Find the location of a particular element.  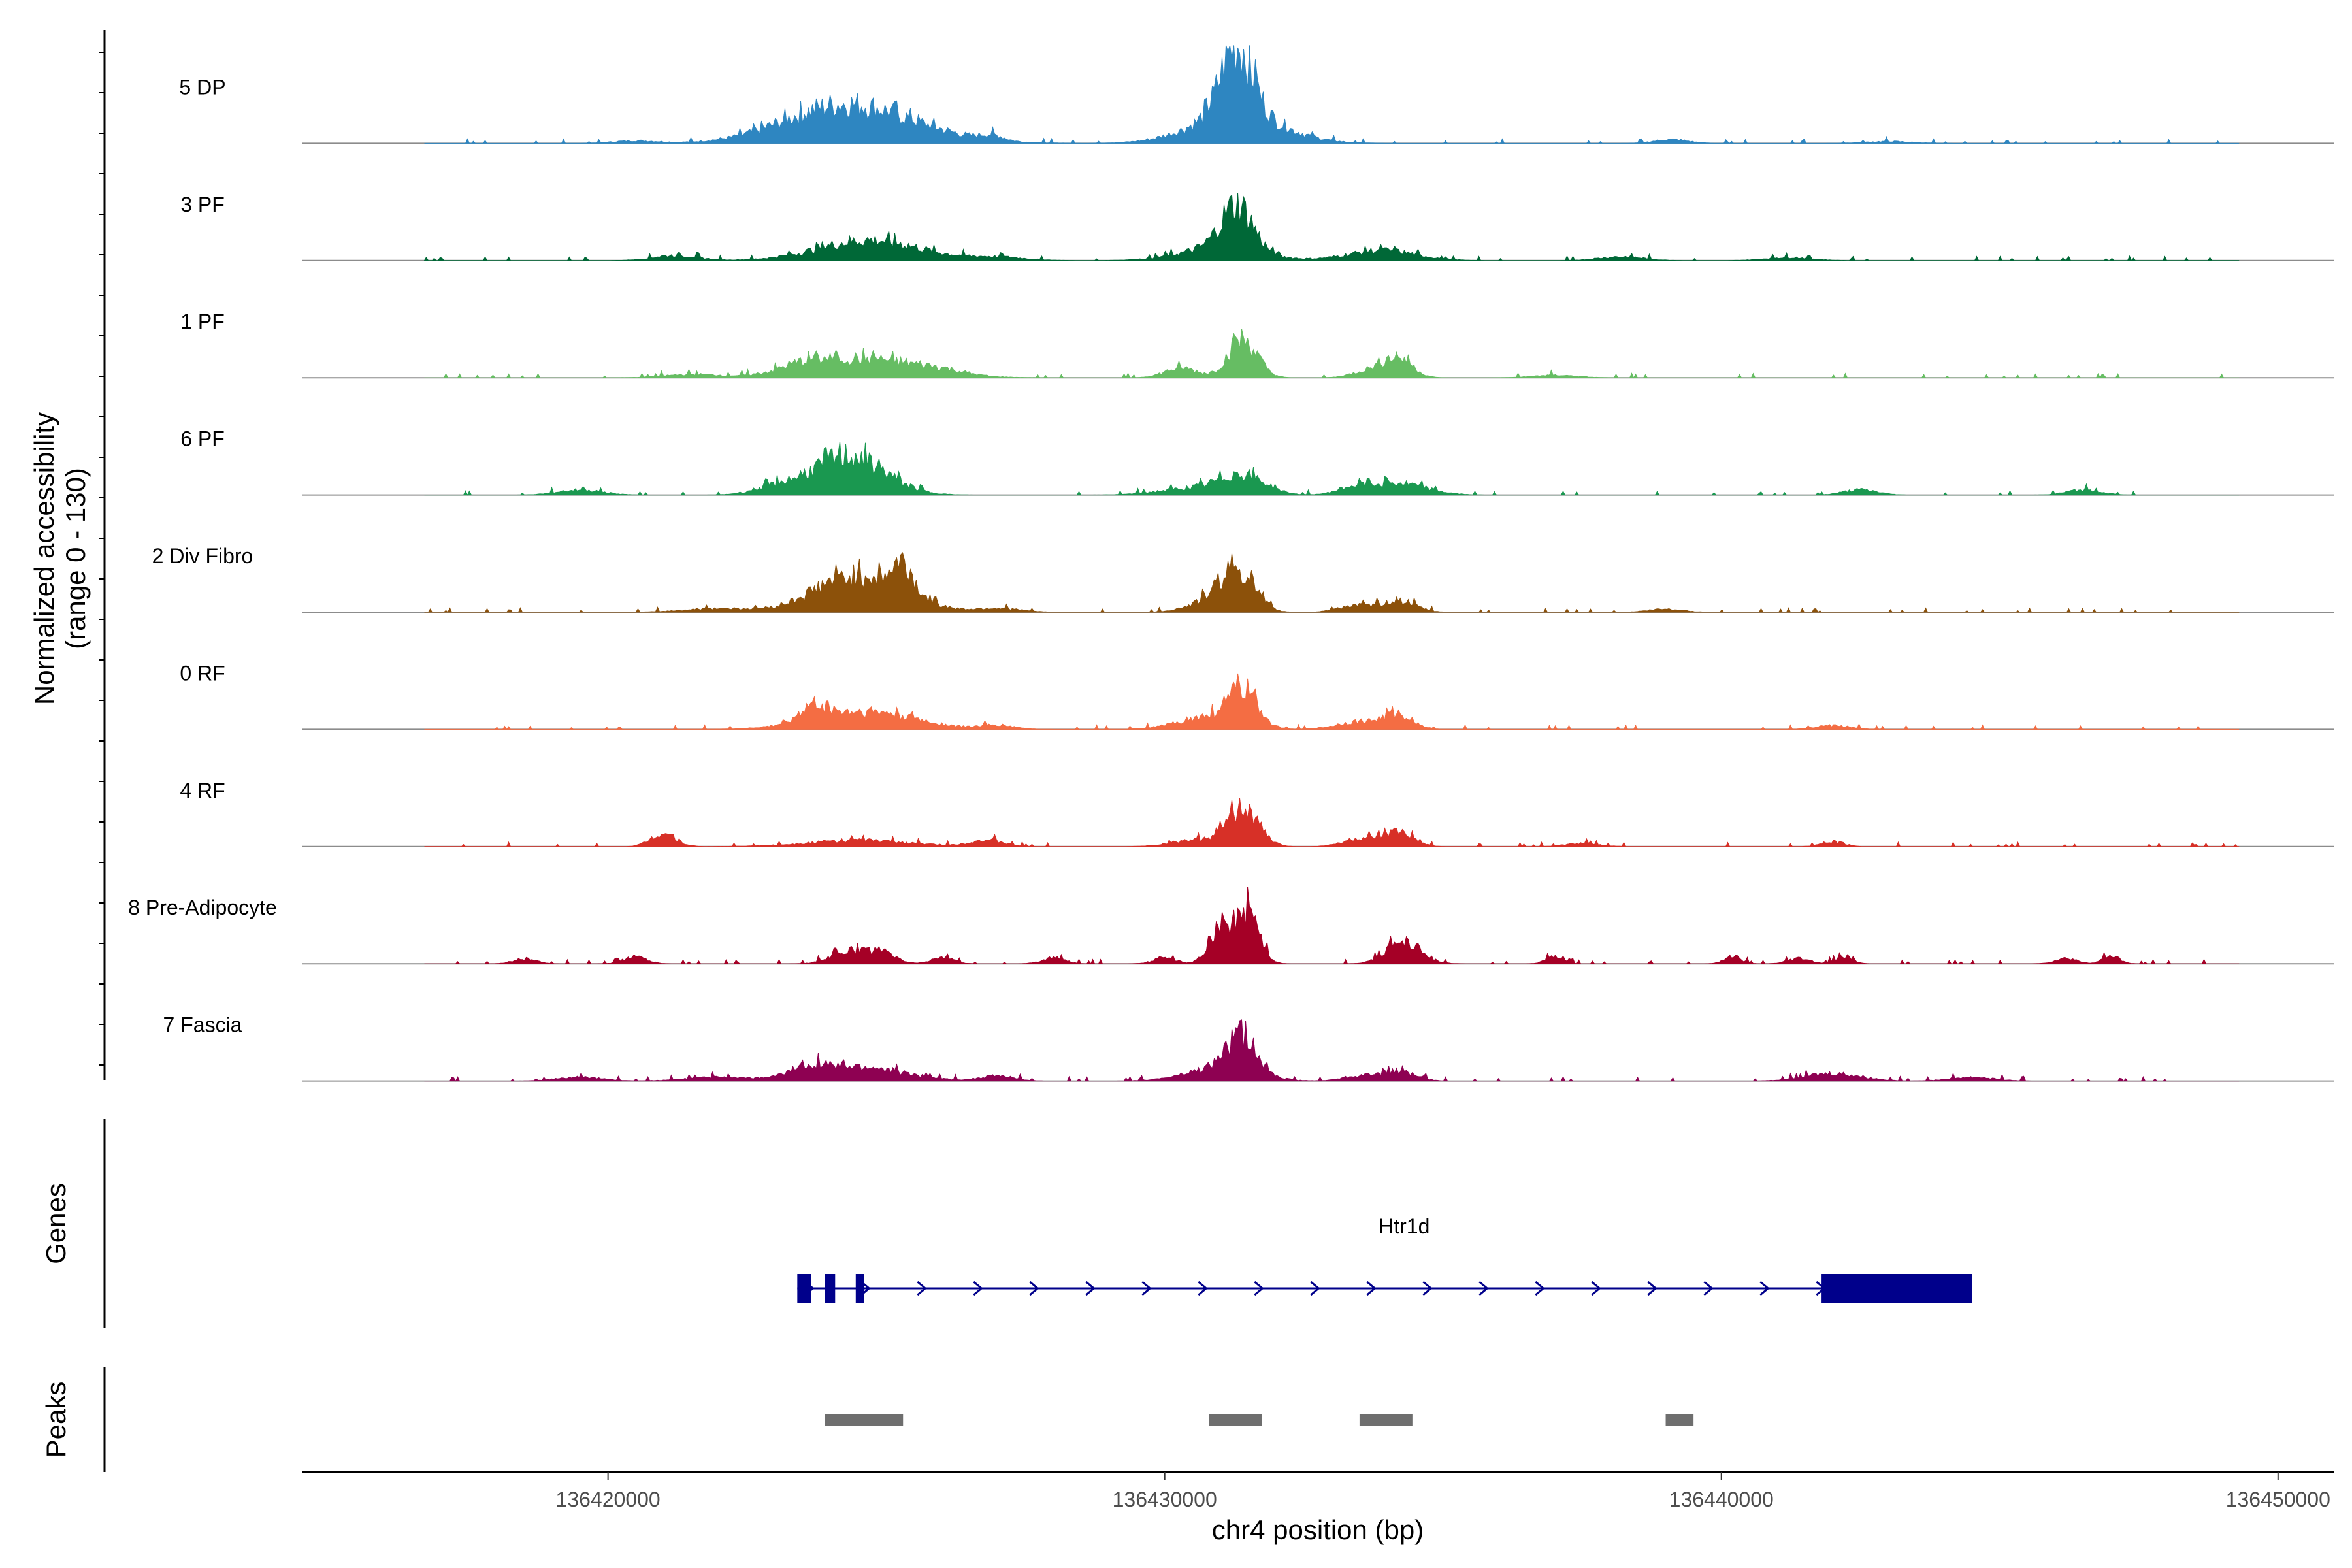

track: 7 Fascia is located at coordinates (1248, 1047).